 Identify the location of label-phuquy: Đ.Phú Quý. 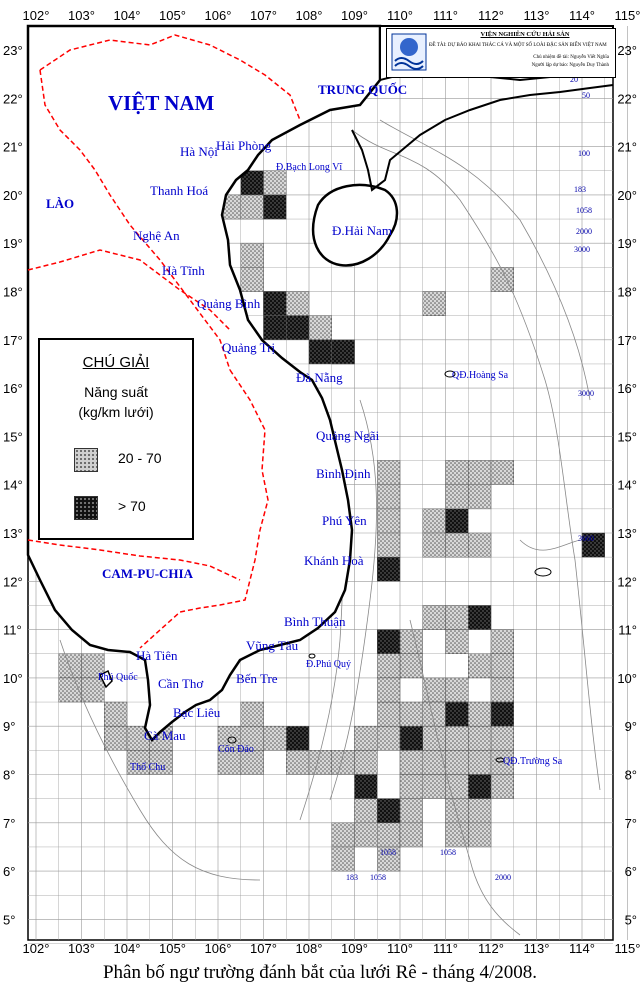
(328, 664).